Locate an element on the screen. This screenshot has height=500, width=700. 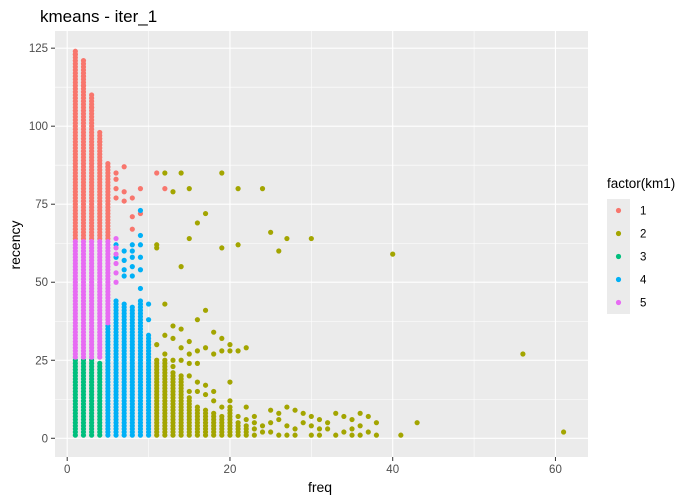
x-tick-label: 0 is located at coordinates (67, 470).